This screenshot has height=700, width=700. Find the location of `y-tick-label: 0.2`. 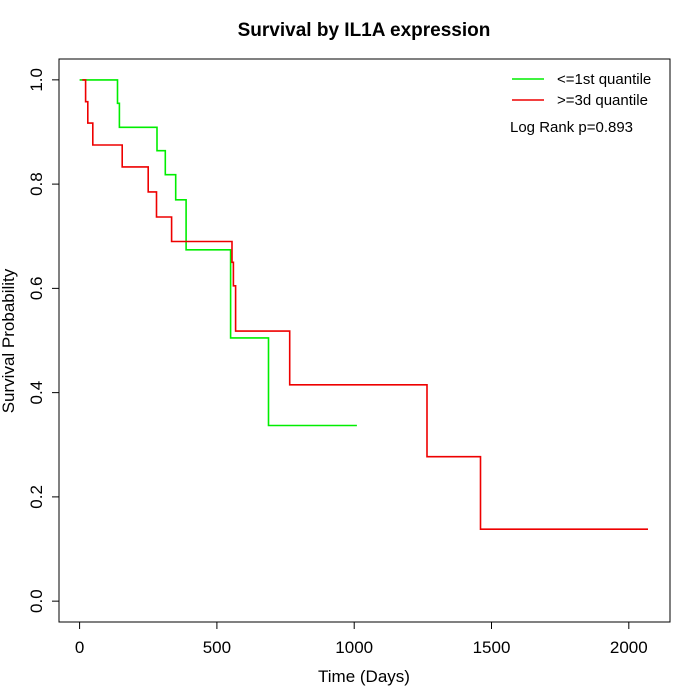

y-tick-label: 0.2 is located at coordinates (36, 497).